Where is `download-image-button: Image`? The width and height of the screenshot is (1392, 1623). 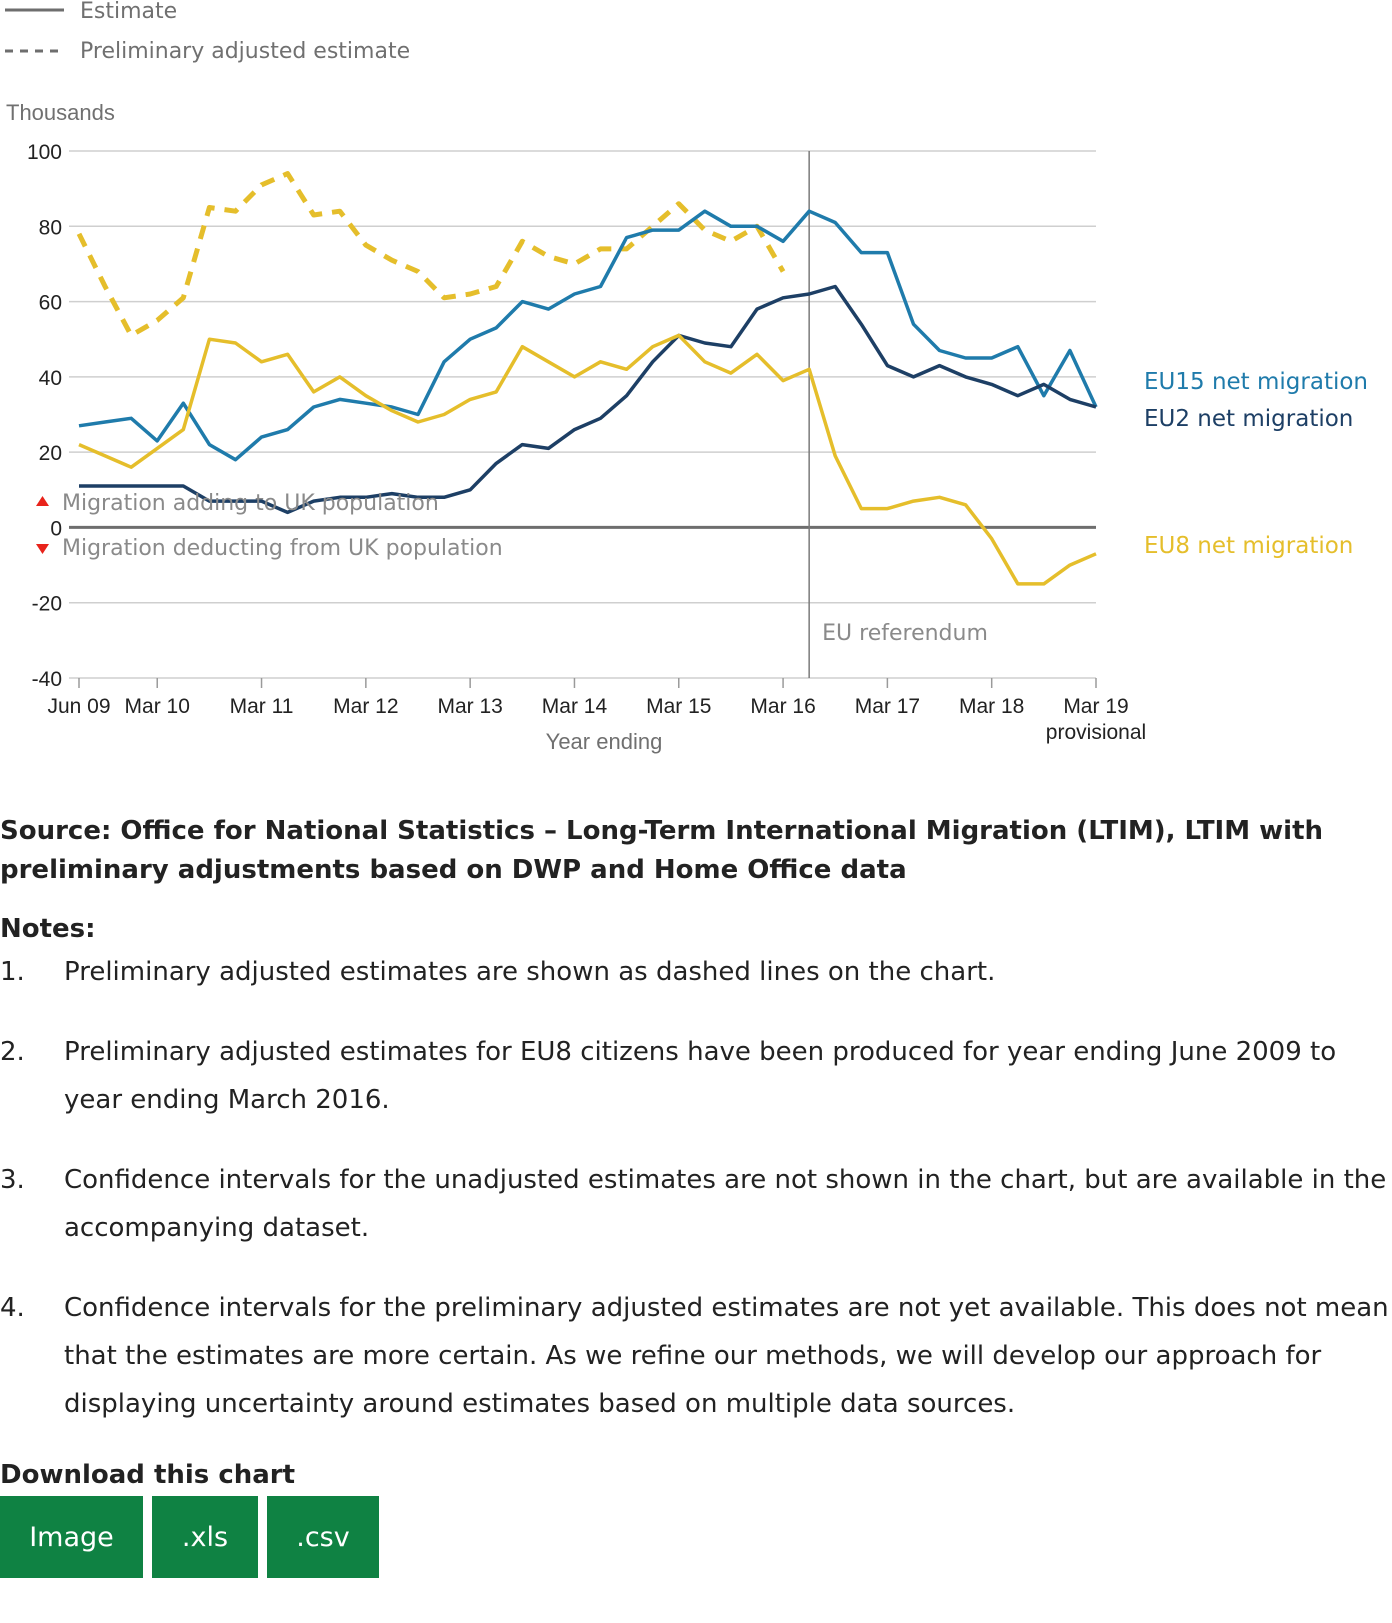
download-image-button: Image is located at coordinates (71, 1537).